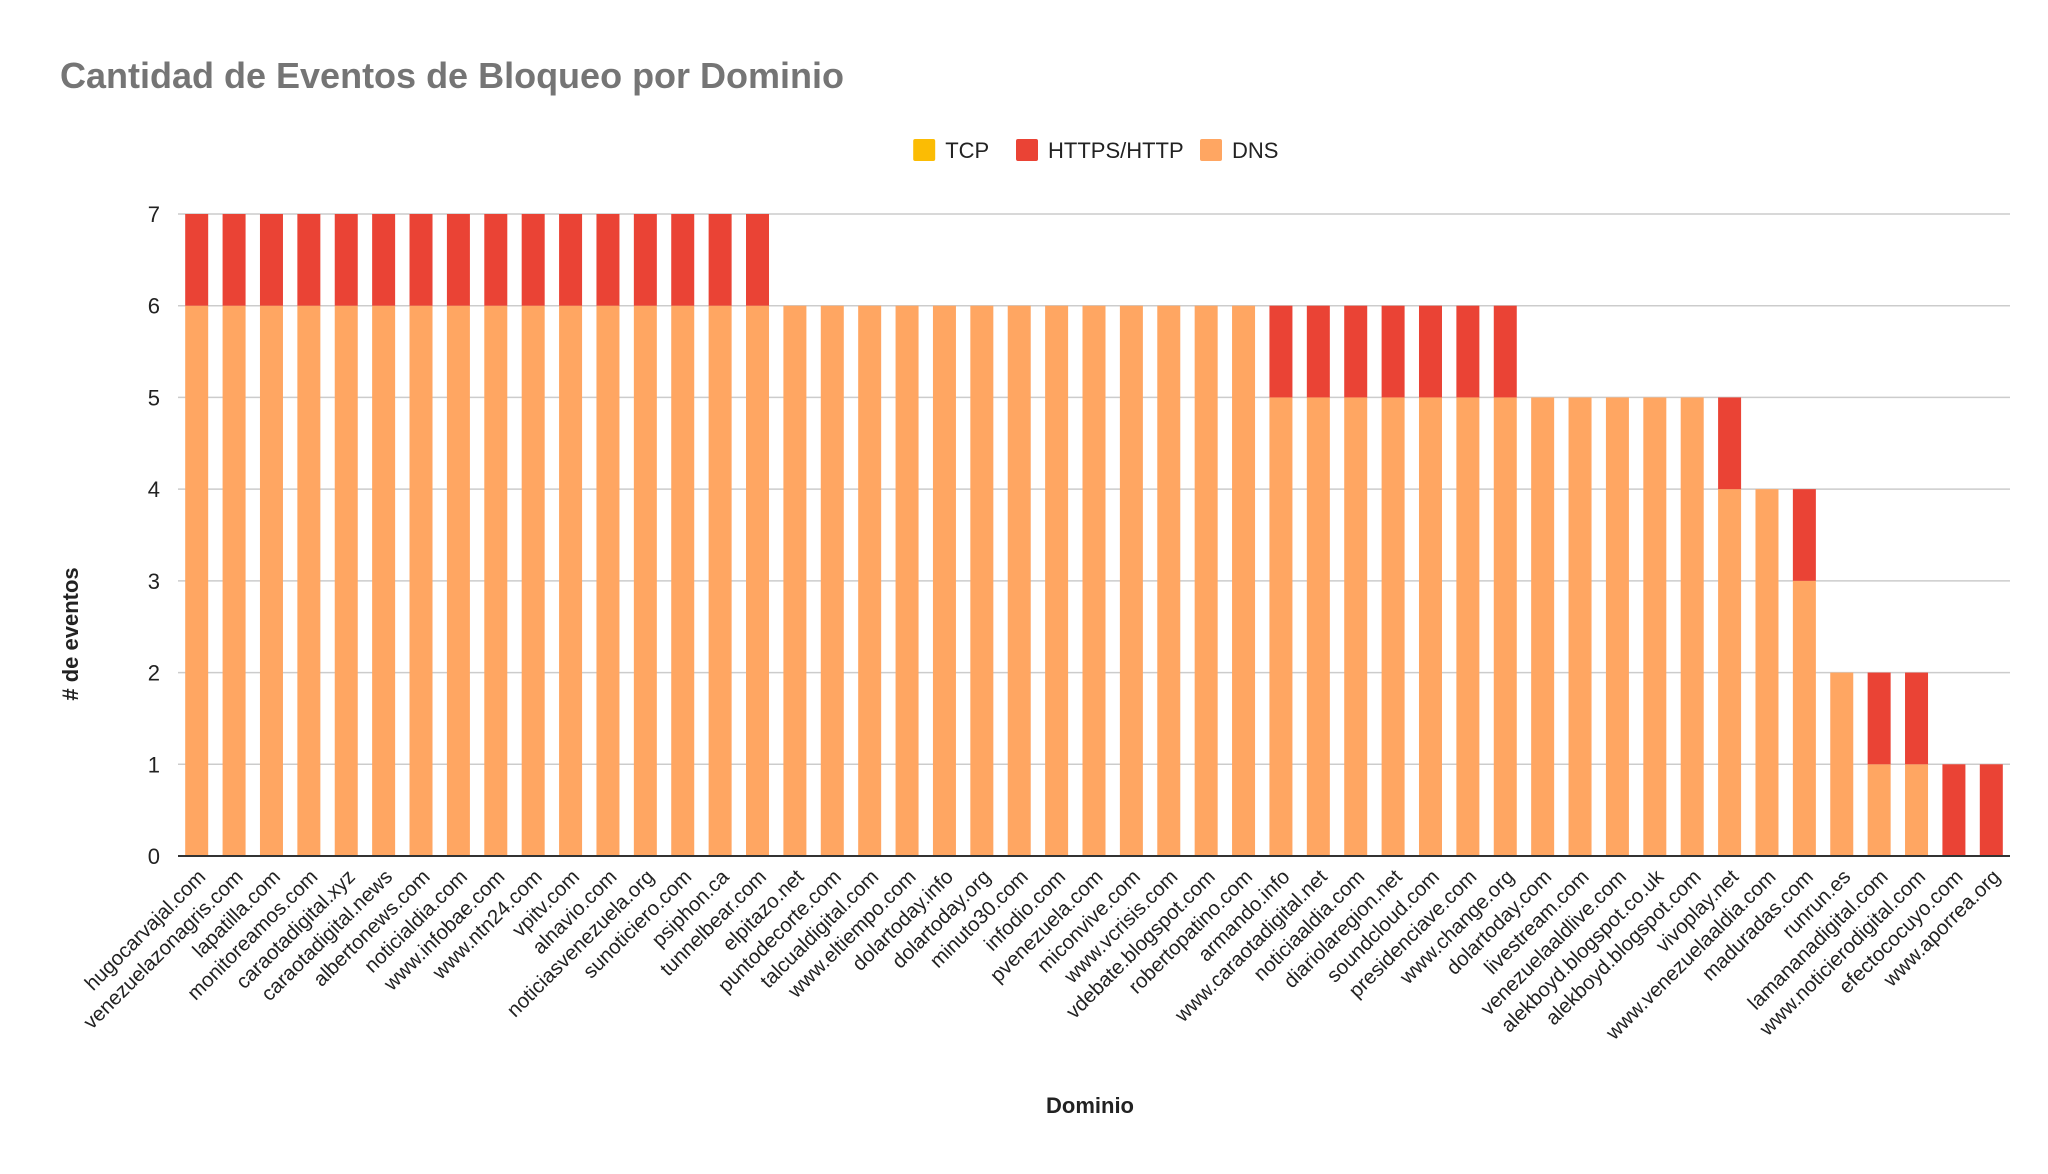 Image resolution: width=2048 pixels, height=1174 pixels. I want to click on y-tick-label: 4, so click(154, 489).